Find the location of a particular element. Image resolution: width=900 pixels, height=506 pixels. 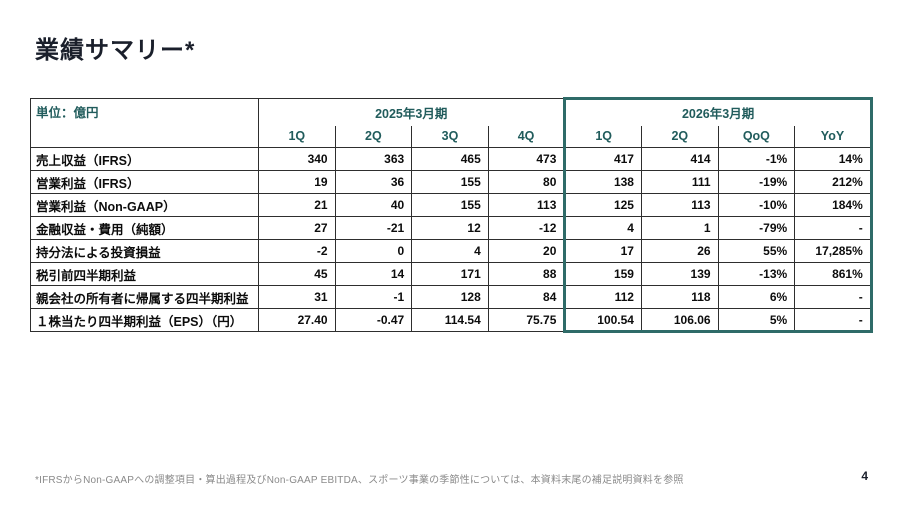

value-cell: 171 is located at coordinates (450, 274).